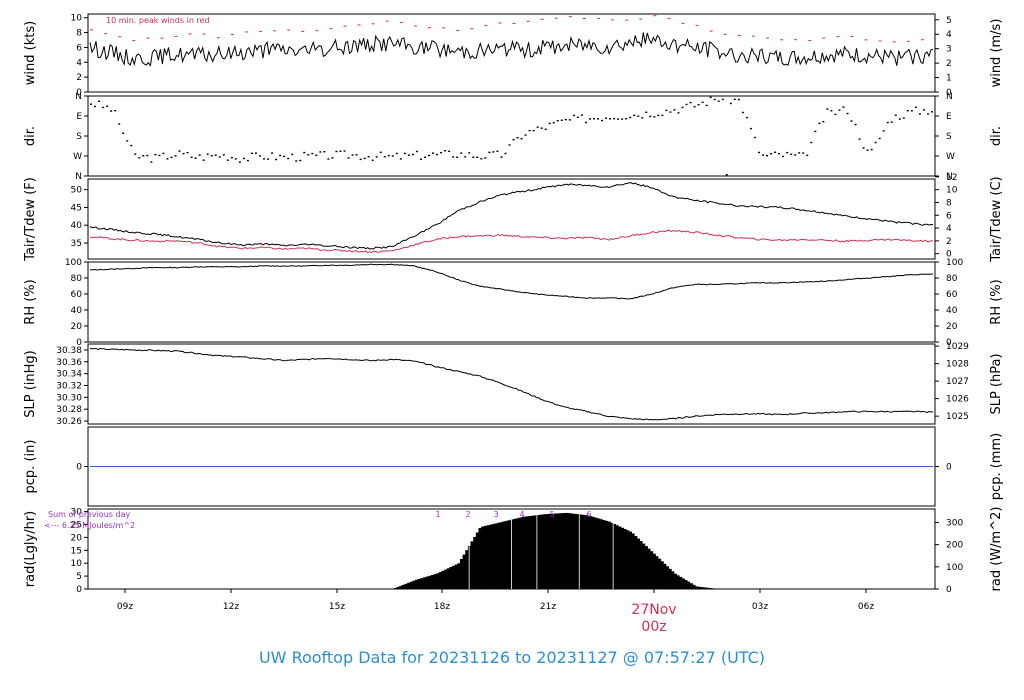  I want to click on daily-sum-value: <--- 6.25 MJoules/m^2, so click(89, 525).